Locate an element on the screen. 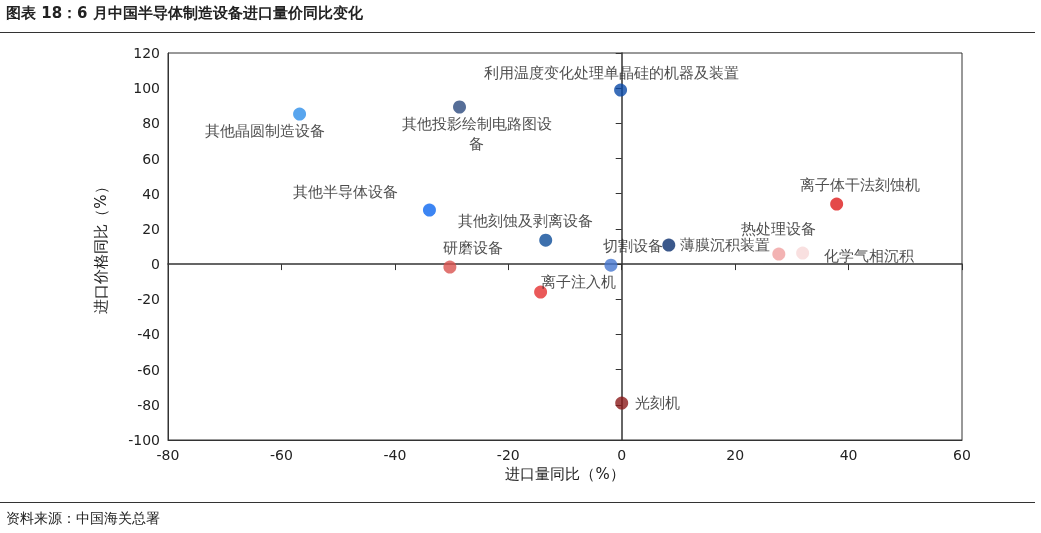 Image resolution: width=1041 pixels, height=533 pixels. y-tick-label: -80 is located at coordinates (148, 404).